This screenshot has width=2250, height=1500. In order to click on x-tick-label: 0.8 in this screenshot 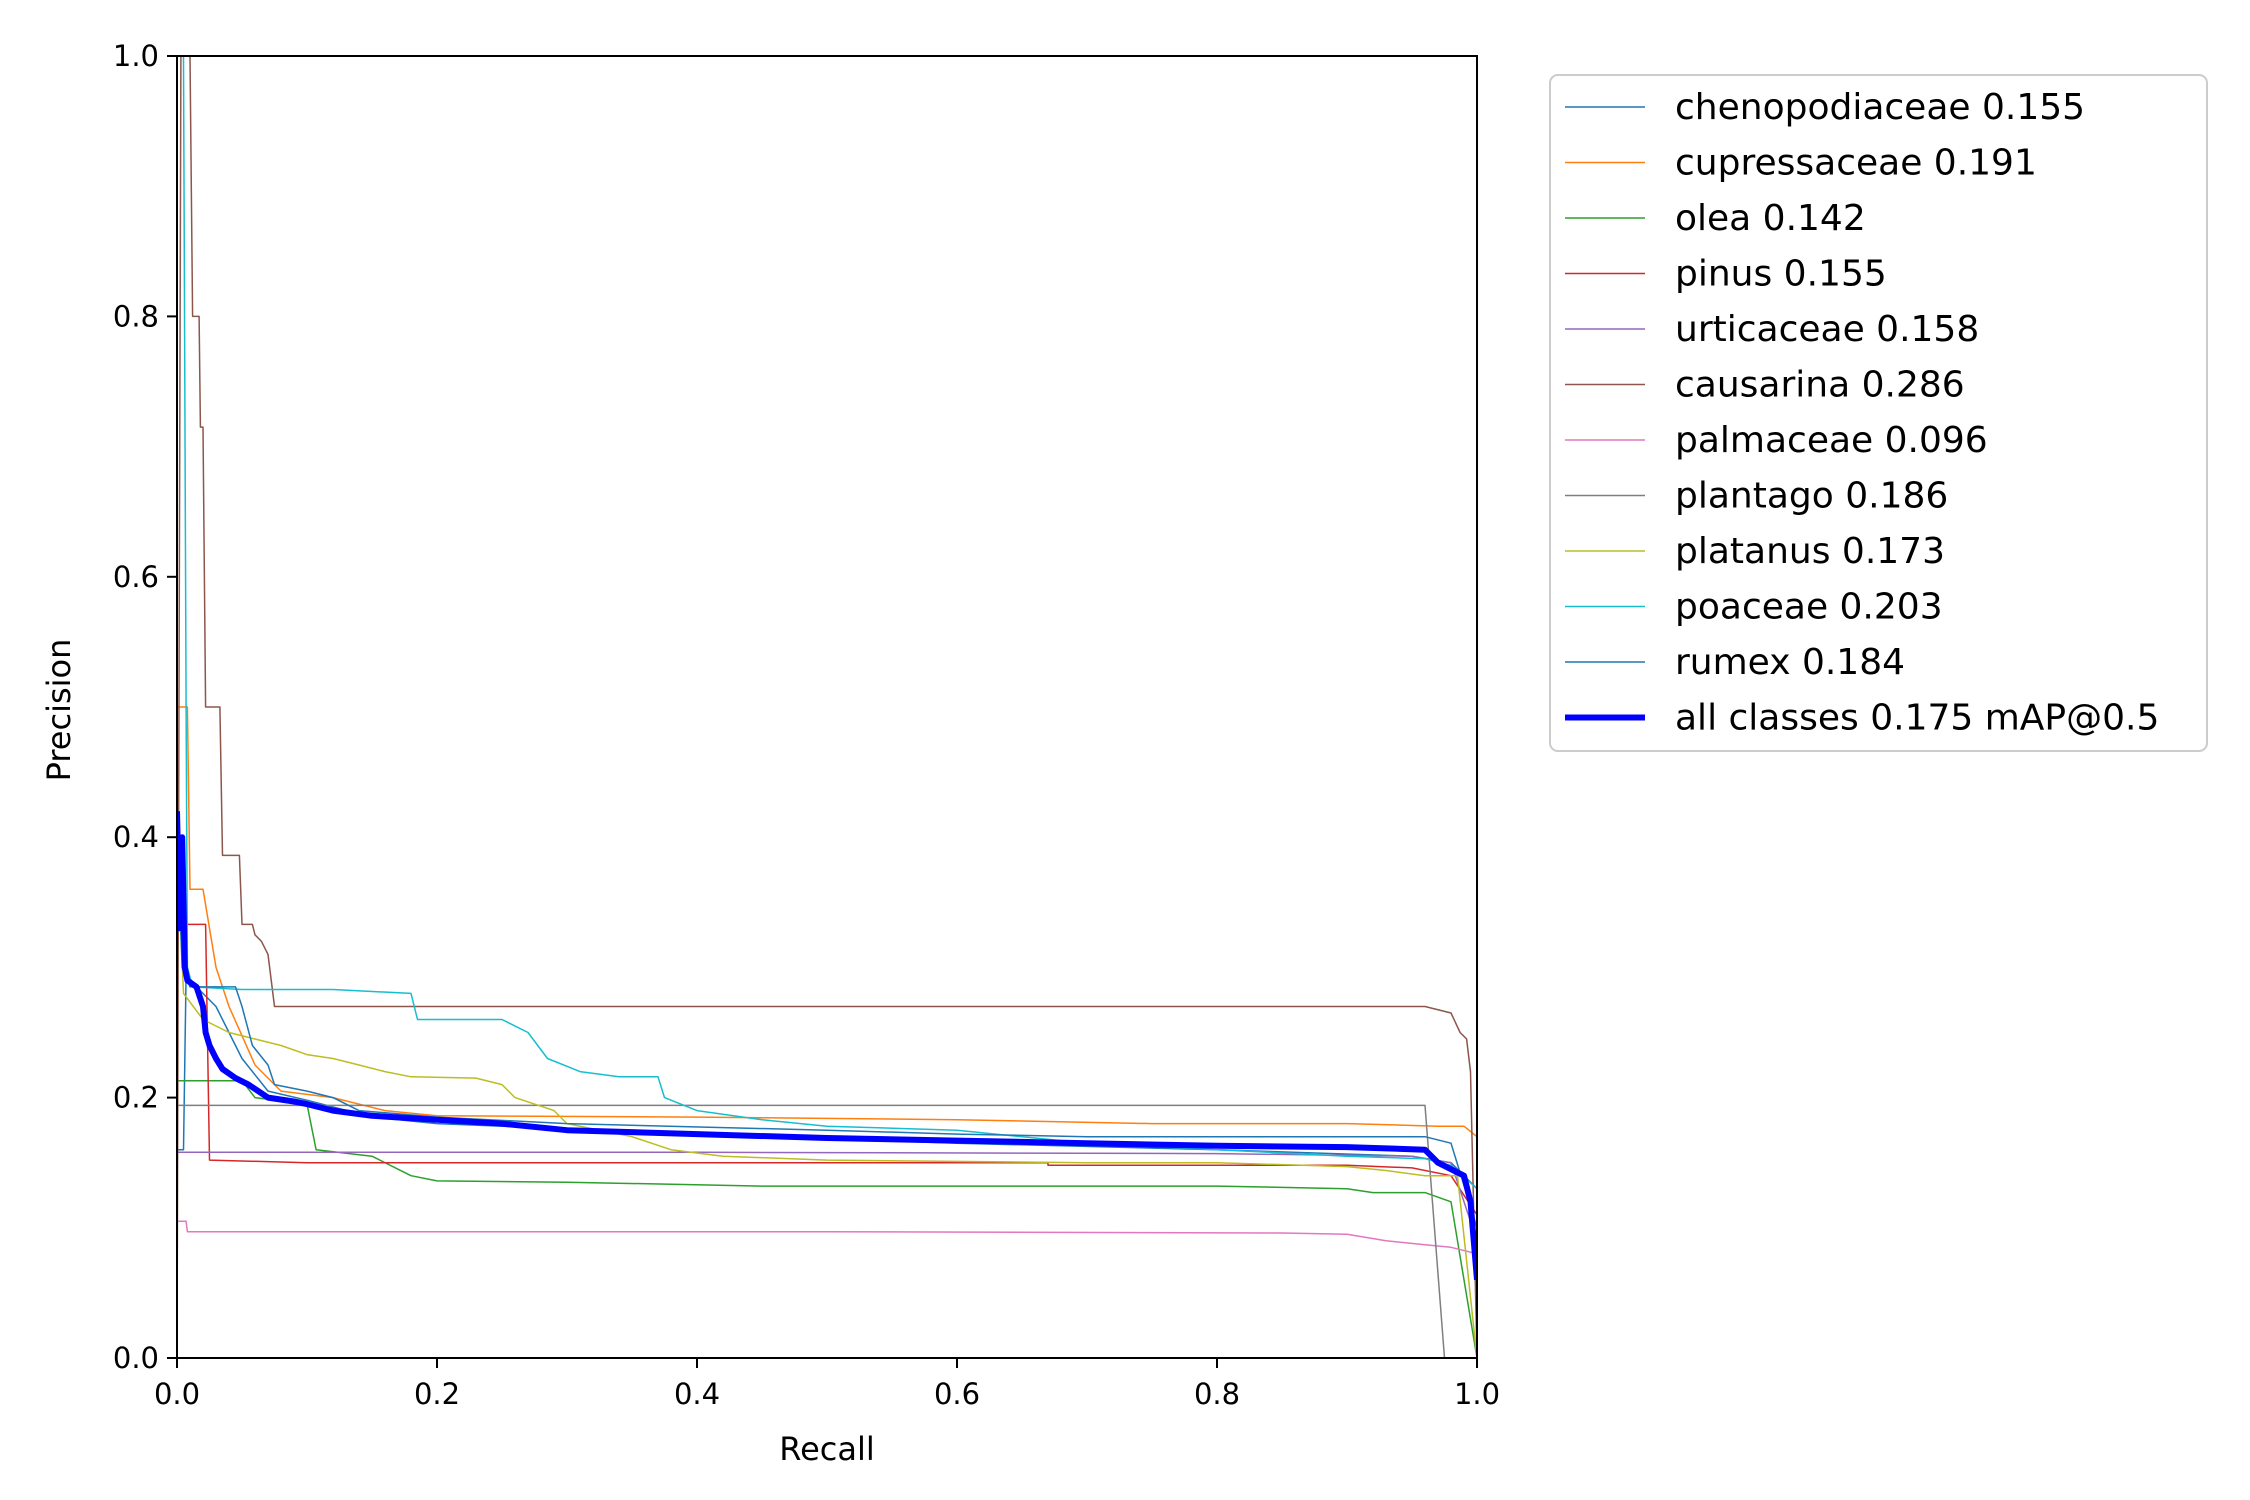, I will do `click(1217, 1394)`.